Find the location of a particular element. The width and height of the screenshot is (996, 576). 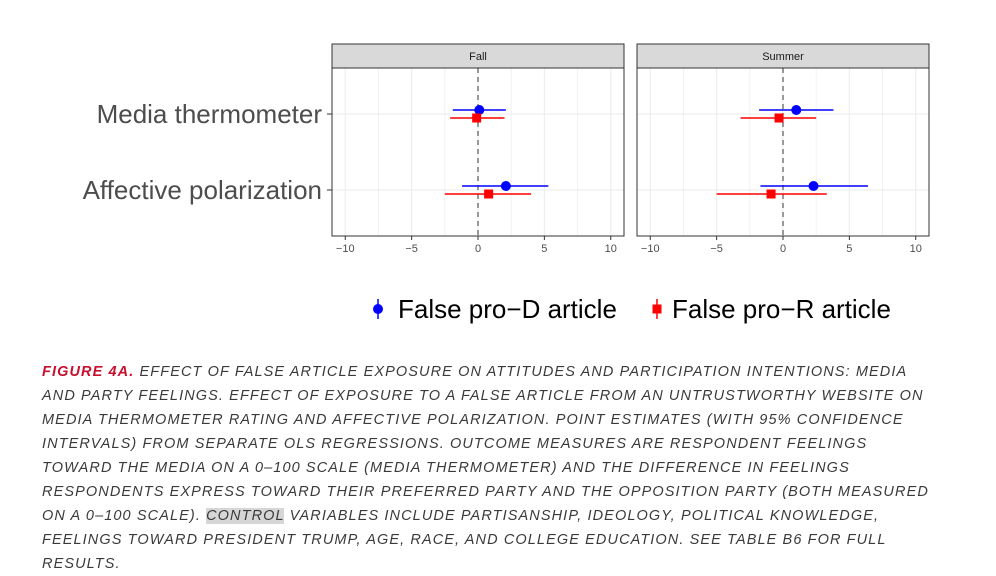

legend-key-circle is located at coordinates (378, 309).